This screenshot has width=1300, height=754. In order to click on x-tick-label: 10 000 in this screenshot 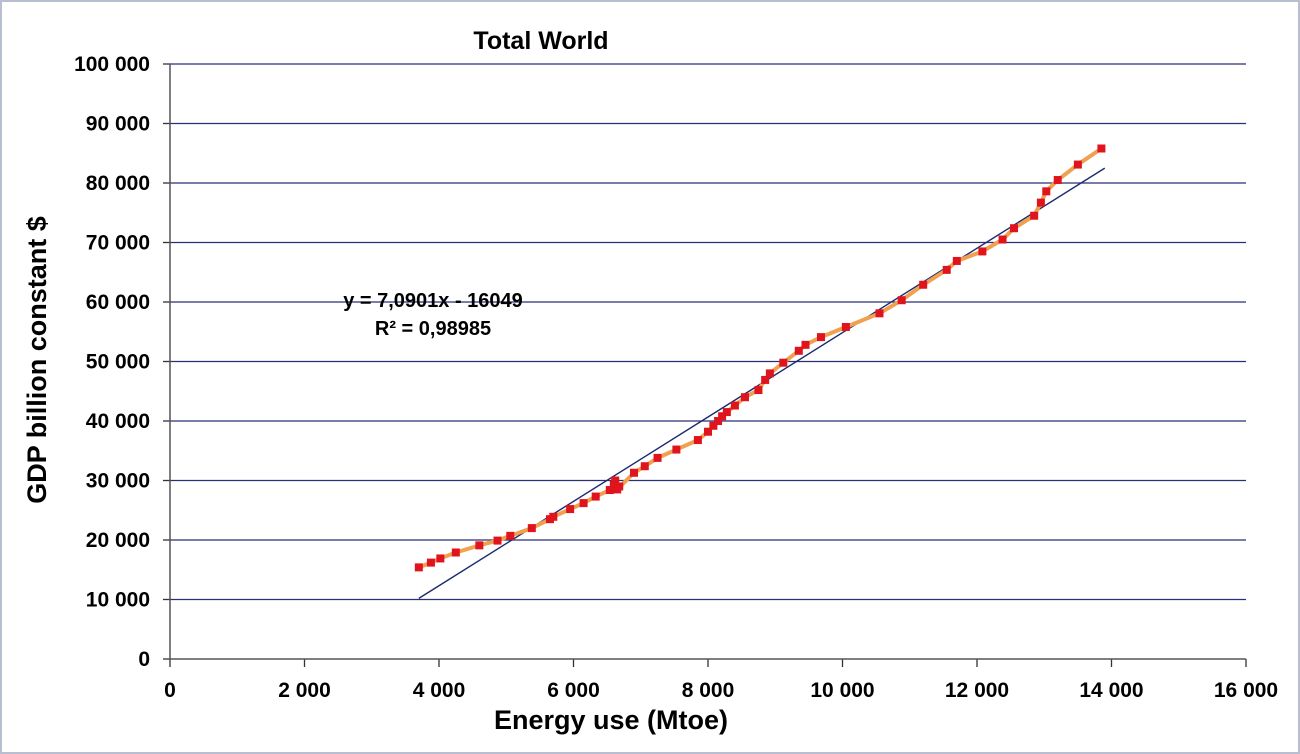, I will do `click(842, 690)`.